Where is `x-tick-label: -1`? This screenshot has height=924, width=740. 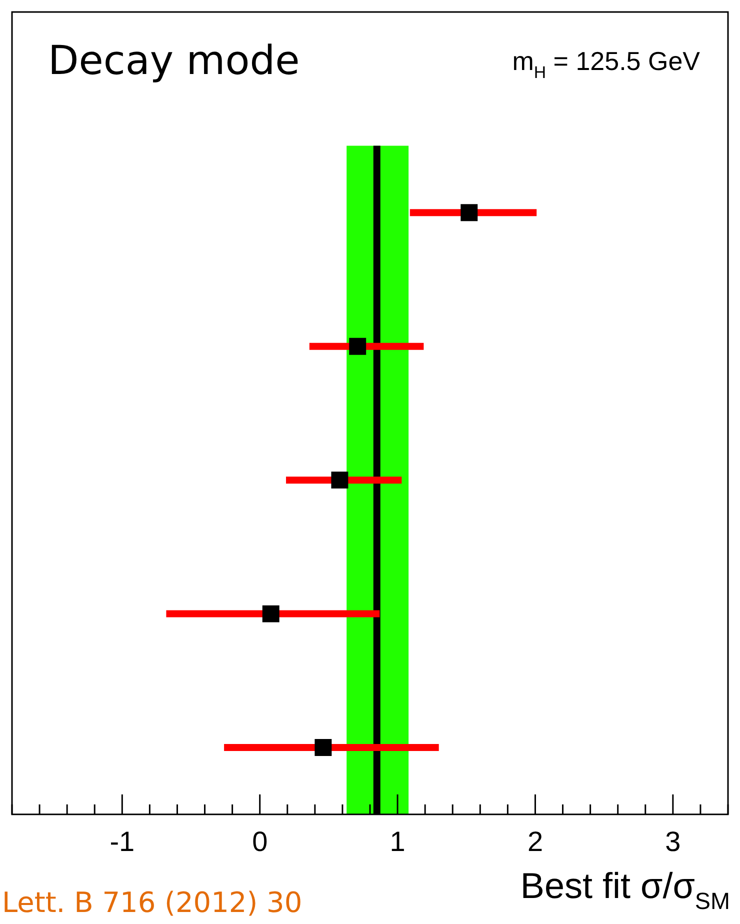
x-tick-label: -1 is located at coordinates (122, 841).